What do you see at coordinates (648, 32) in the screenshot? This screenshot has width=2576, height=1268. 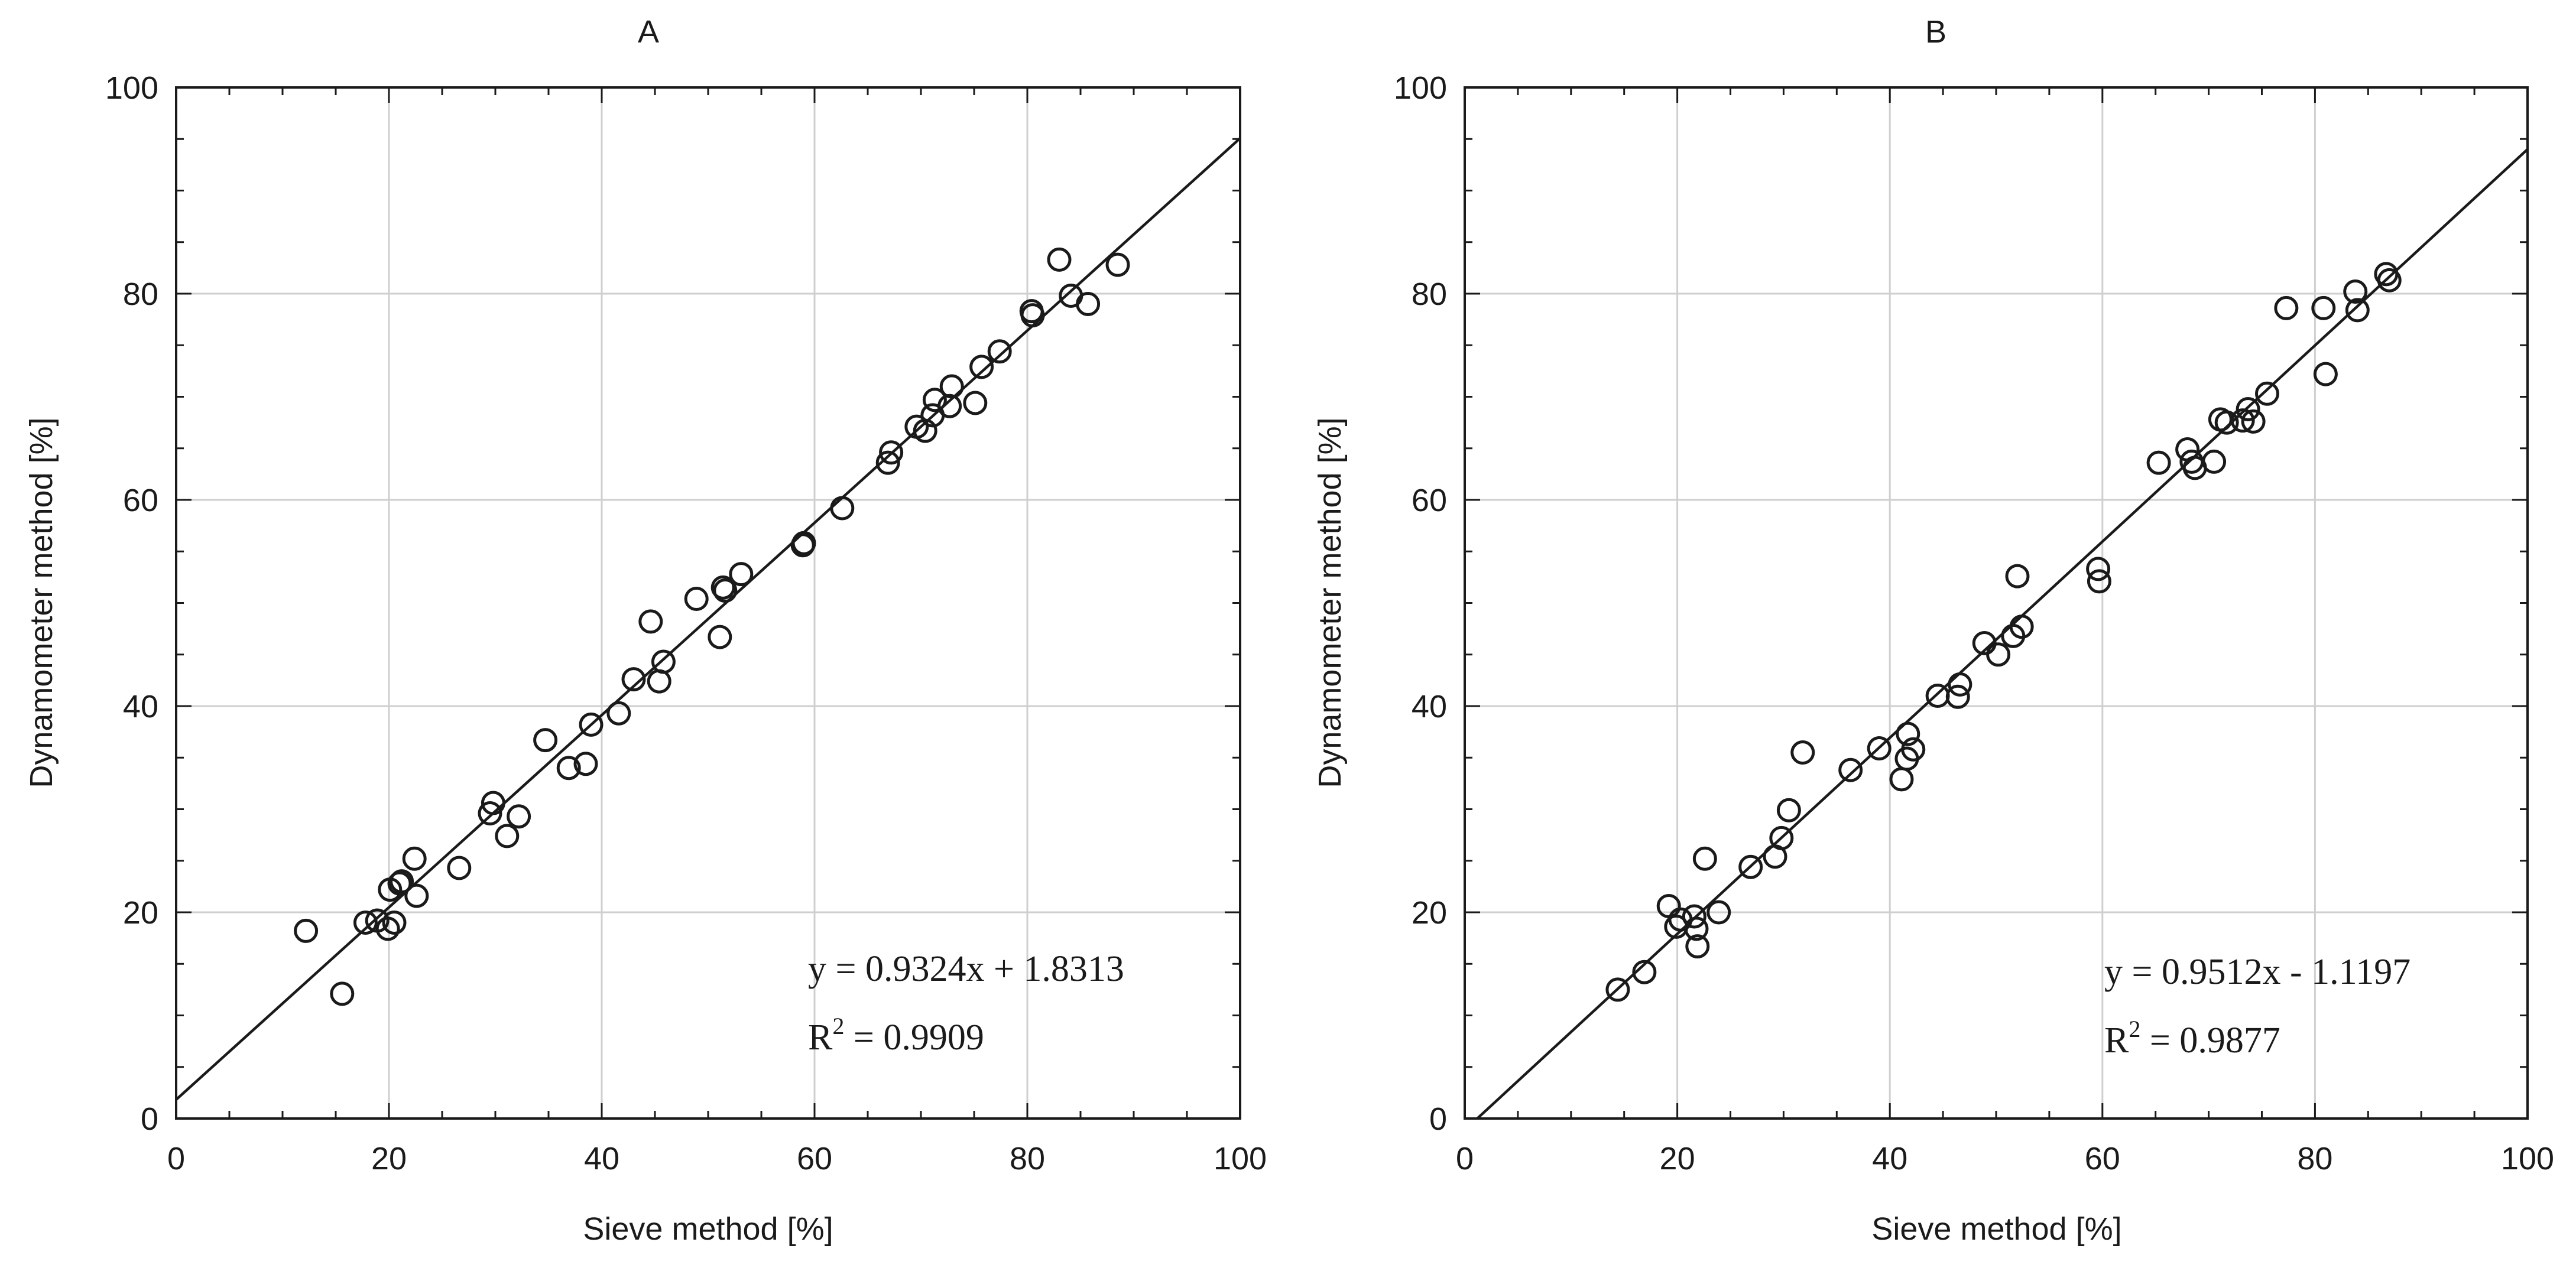 I see `chart-title: A` at bounding box center [648, 32].